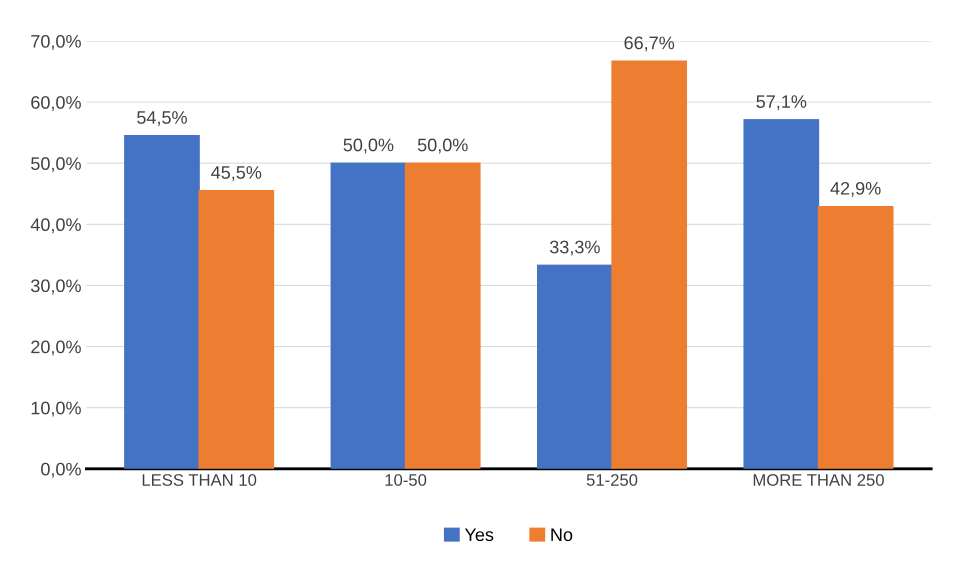 The image size is (960, 586). I want to click on legend-label: Yes, so click(479, 535).